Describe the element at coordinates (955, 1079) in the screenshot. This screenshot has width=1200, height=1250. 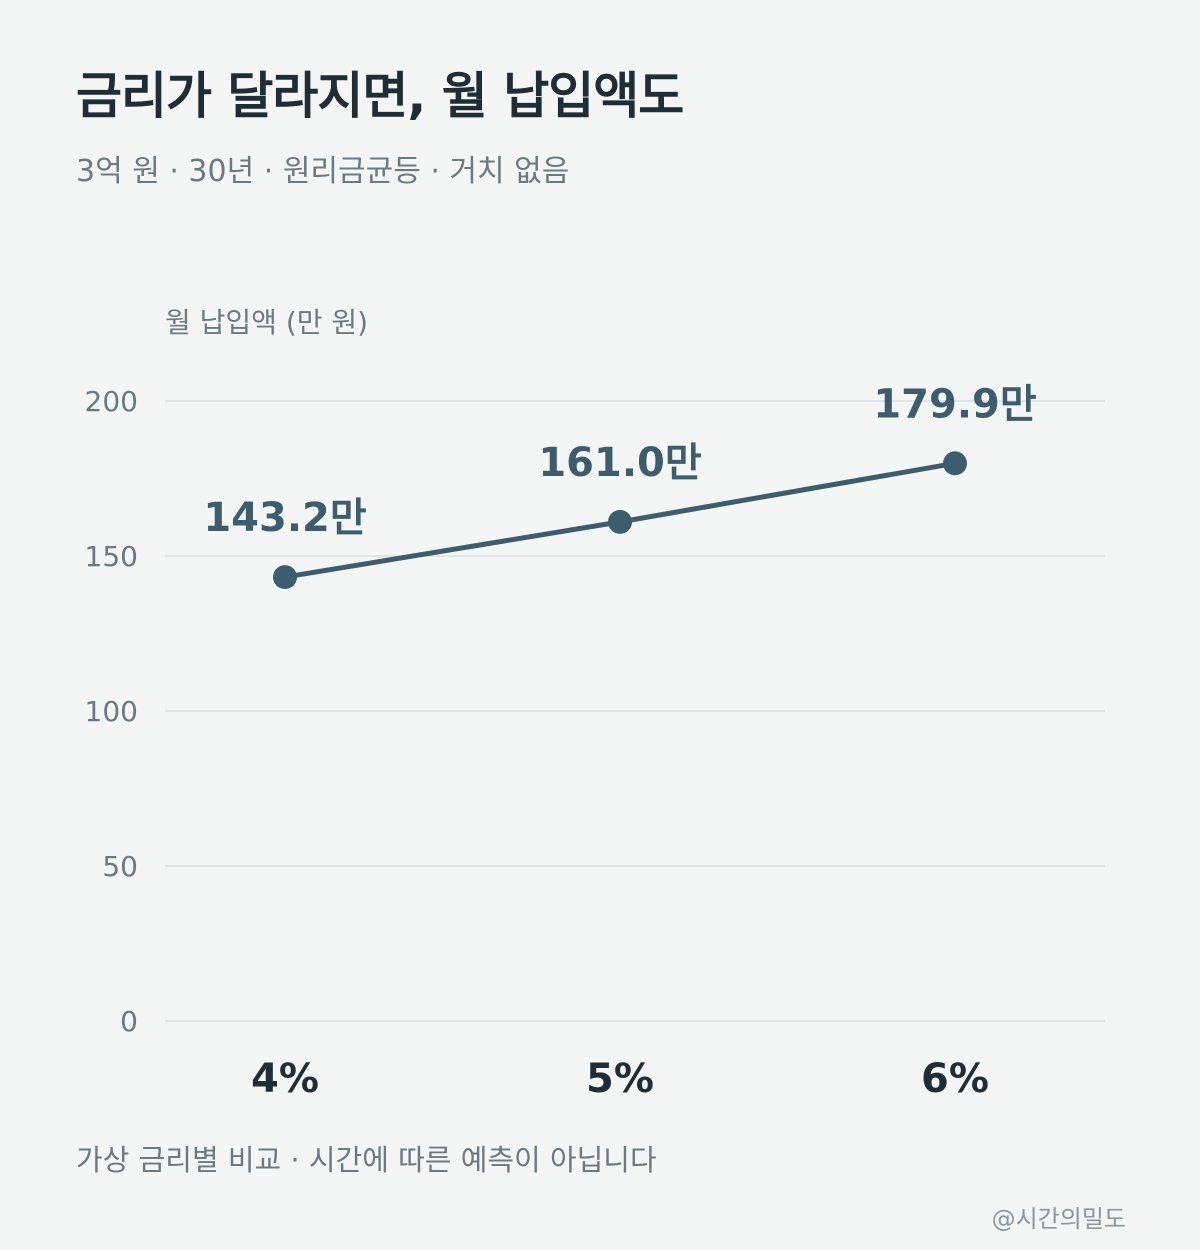
I see `x-category-label: 6%` at that location.